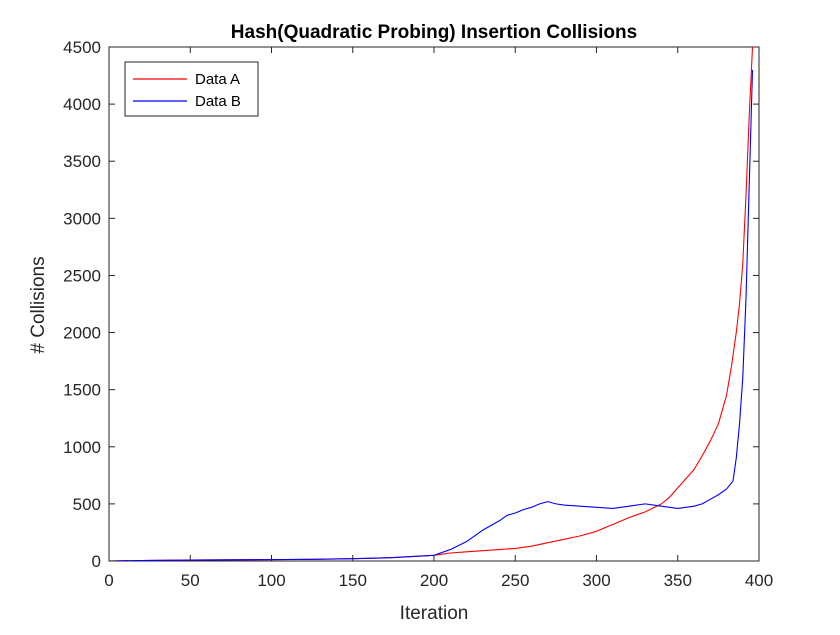  I want to click on legend-entry-label: Data B, so click(218, 101).